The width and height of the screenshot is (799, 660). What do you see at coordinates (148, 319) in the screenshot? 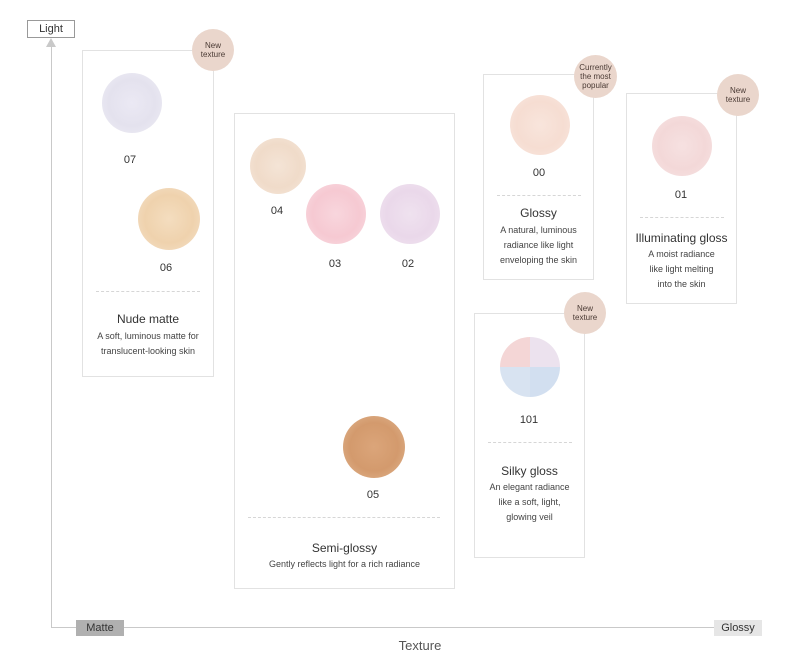
I see `group-name-nude-matte: Nude matte` at bounding box center [148, 319].